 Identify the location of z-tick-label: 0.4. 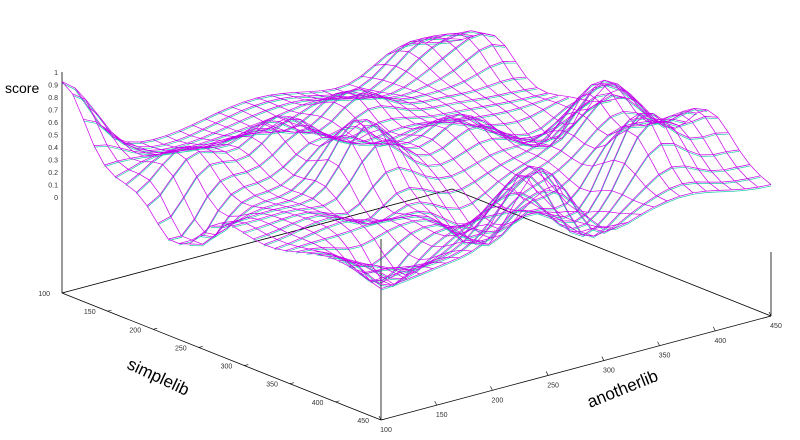
(53, 148).